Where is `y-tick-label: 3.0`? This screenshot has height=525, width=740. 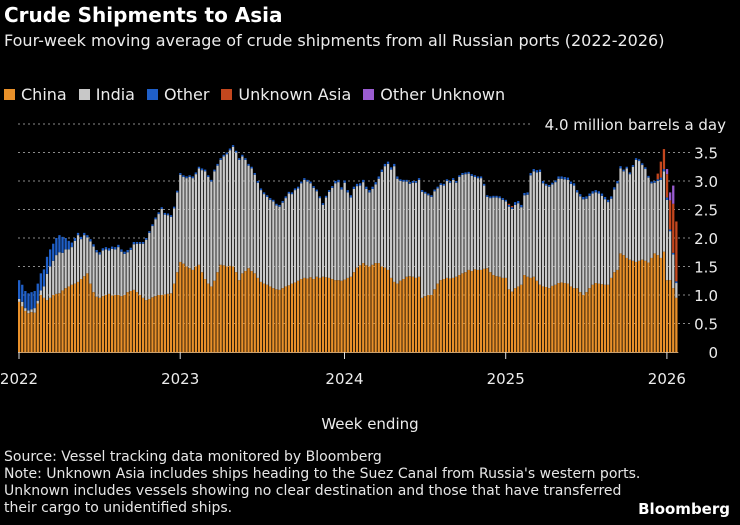
y-tick-label: 3.0 is located at coordinates (706, 182).